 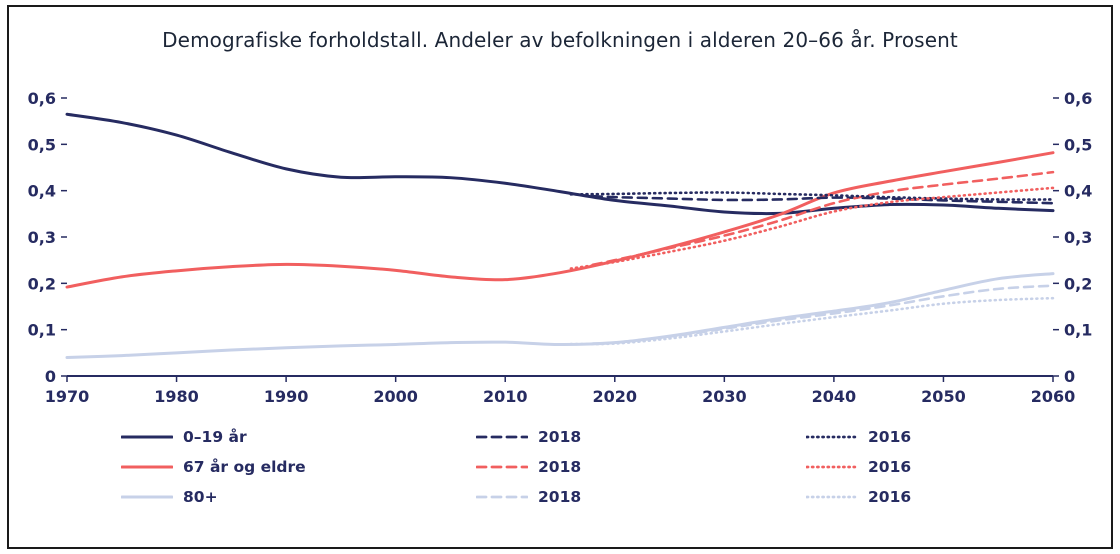 I want to click on legend-label: 67 år og eldre, so click(x=244, y=466).